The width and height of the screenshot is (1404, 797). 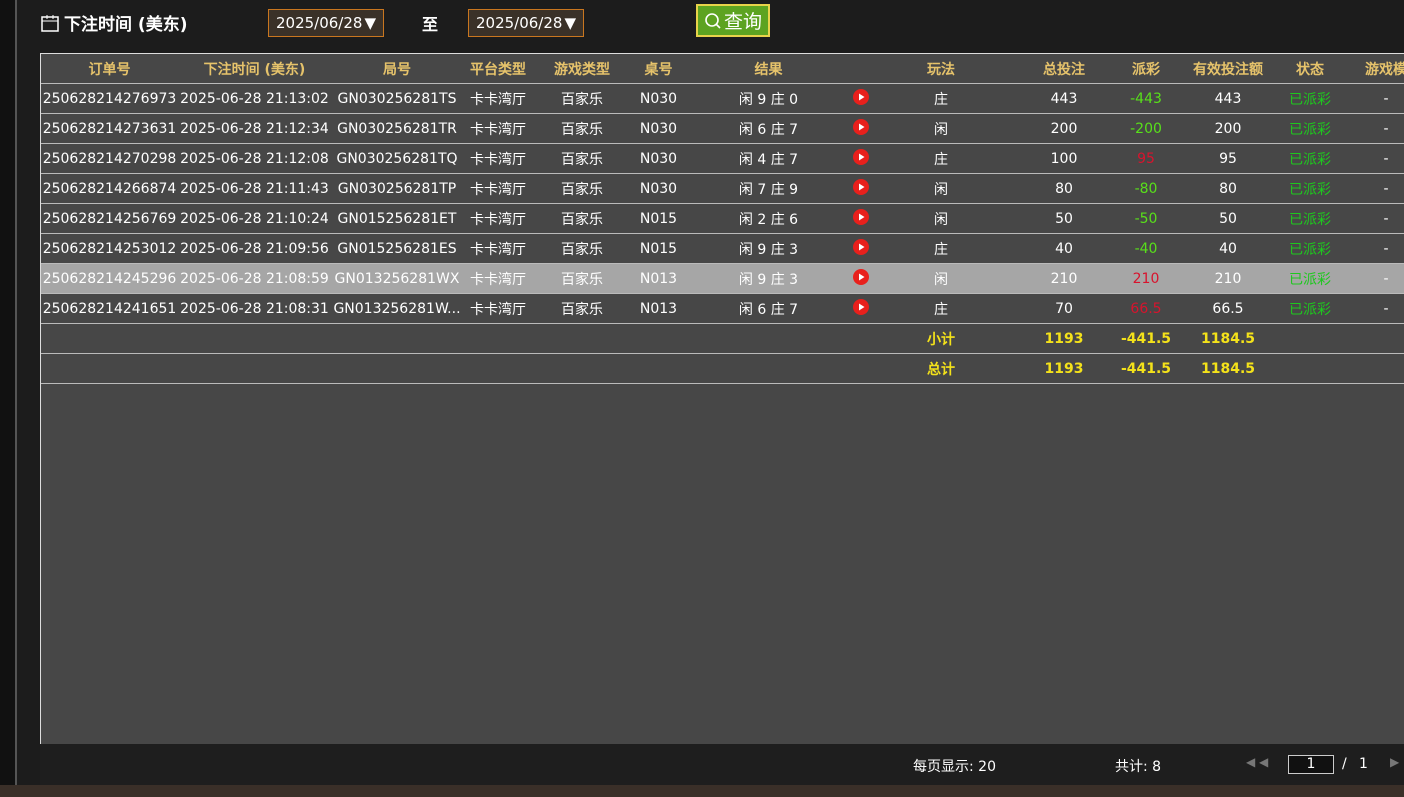 I want to click on end-date: 2025/06/28 ▼, so click(x=526, y=23).